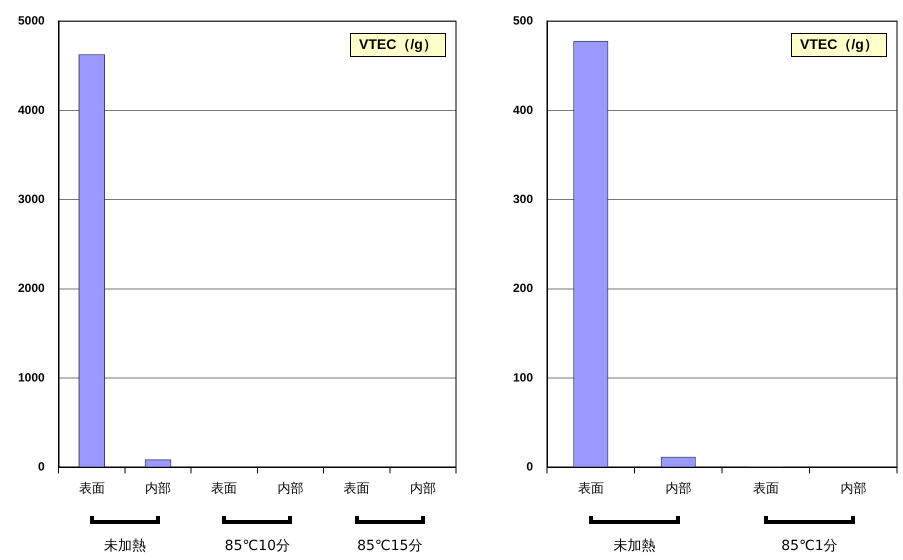 The height and width of the screenshot is (560, 903). Describe the element at coordinates (257, 546) in the screenshot. I see `text: 85℃10分` at that location.